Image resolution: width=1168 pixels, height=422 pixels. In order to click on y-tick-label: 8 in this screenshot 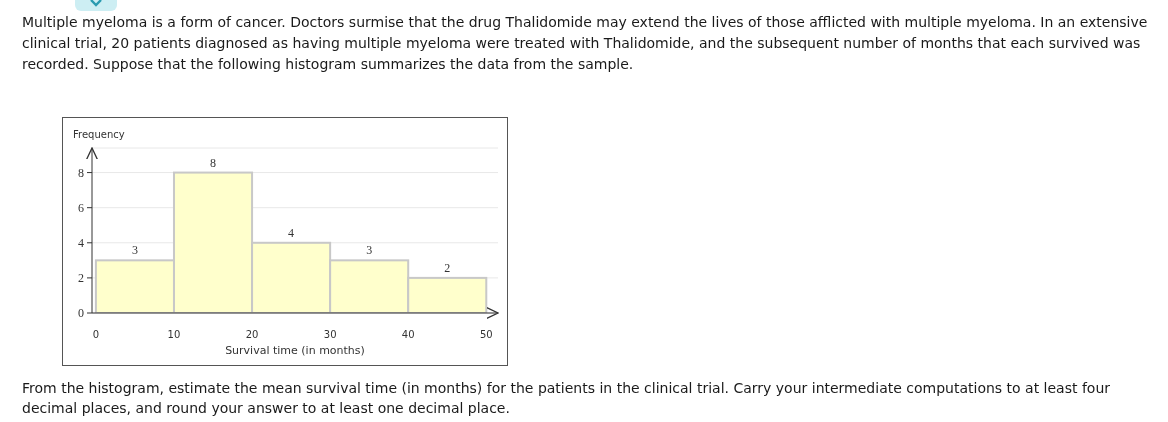, I will do `click(81, 172)`.